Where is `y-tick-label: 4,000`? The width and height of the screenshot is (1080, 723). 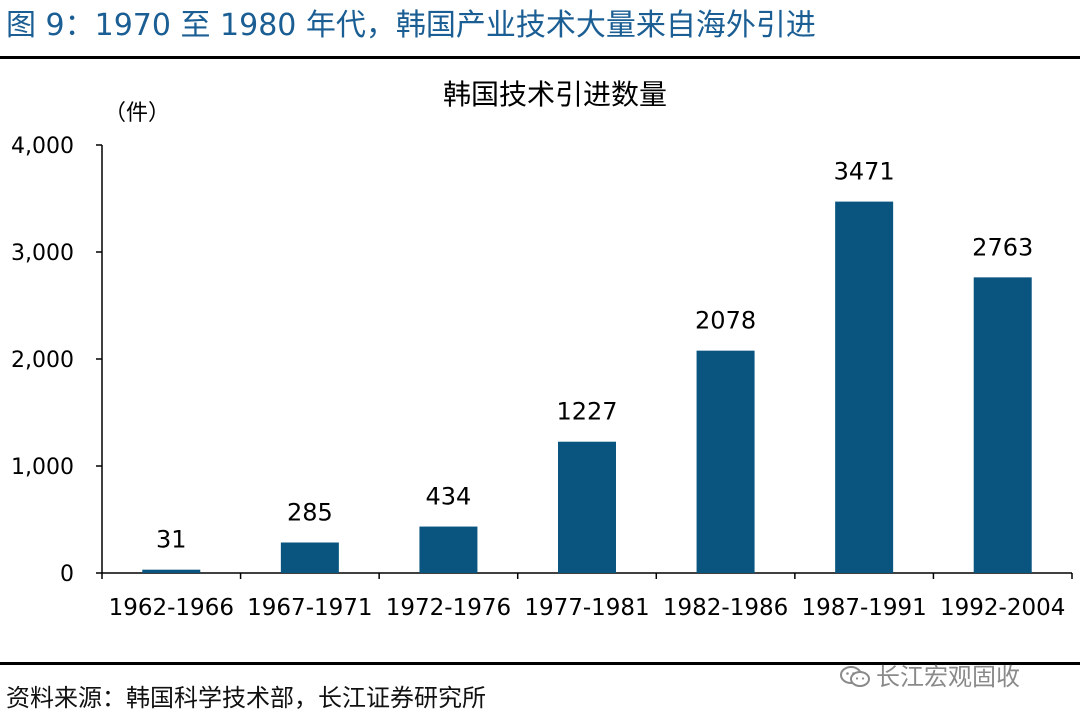
y-tick-label: 4,000 is located at coordinates (42, 146).